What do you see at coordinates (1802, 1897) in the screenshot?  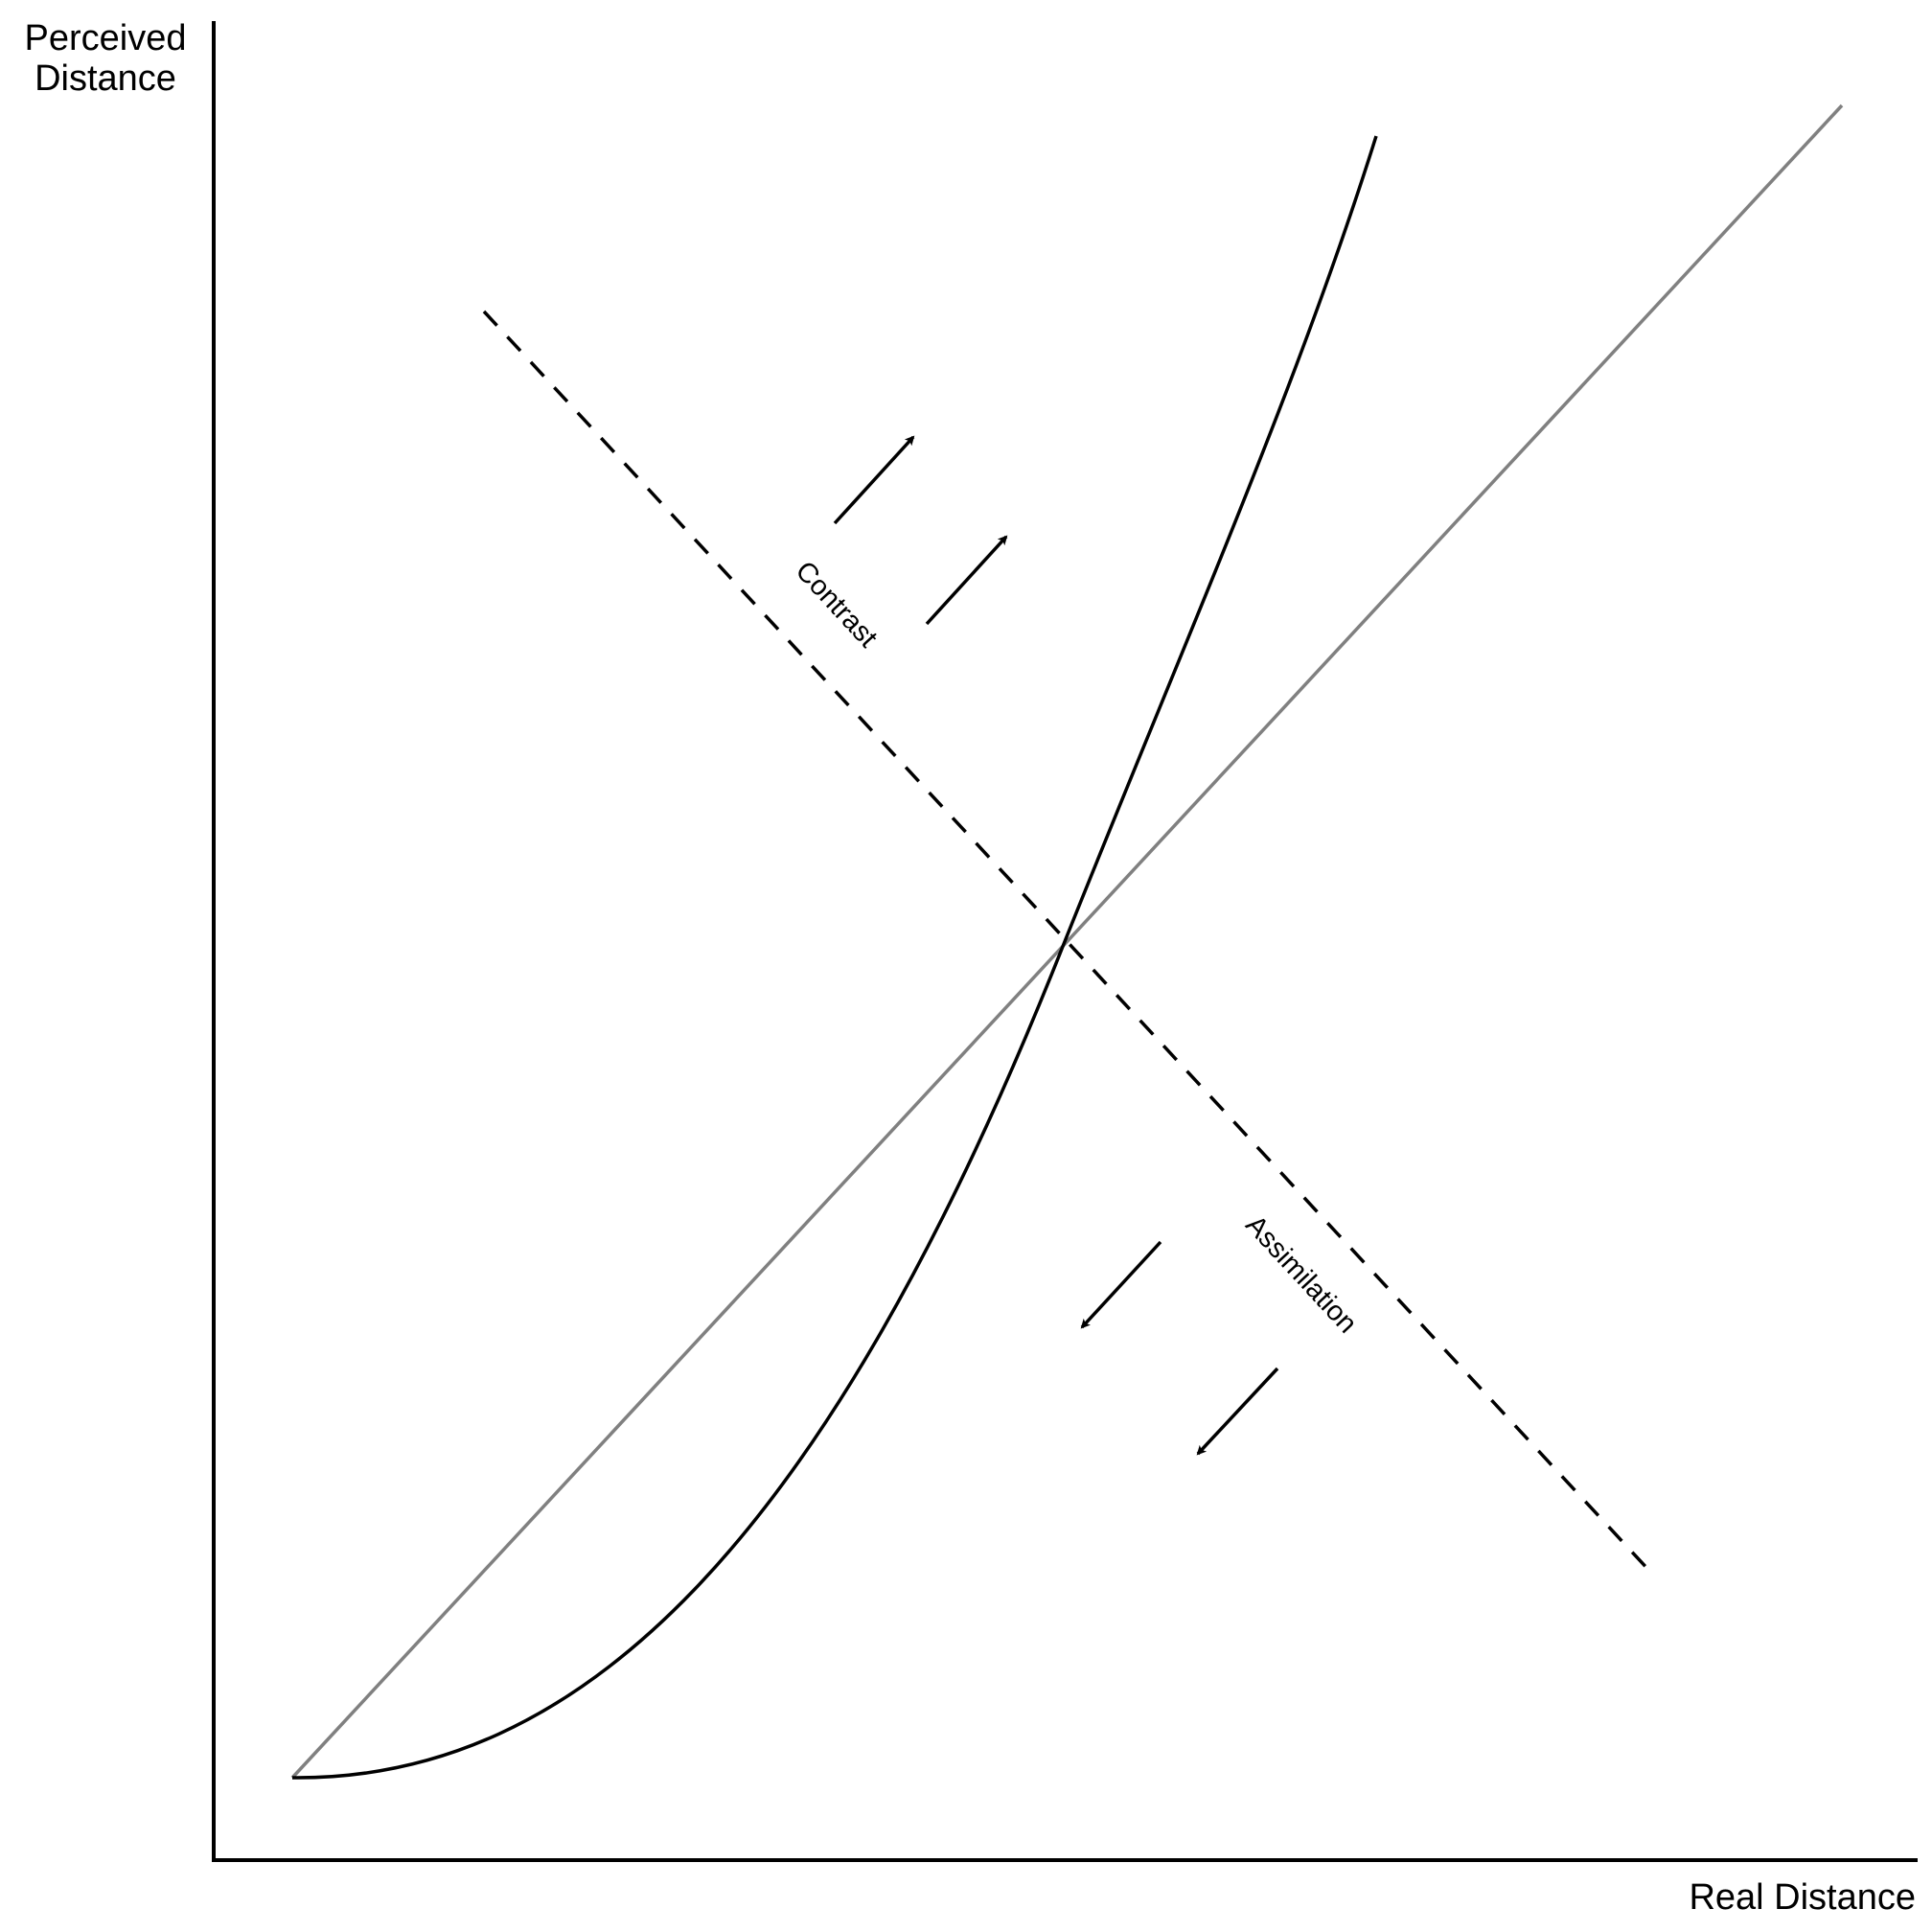 I see `x-axis-label: Real Distance` at bounding box center [1802, 1897].